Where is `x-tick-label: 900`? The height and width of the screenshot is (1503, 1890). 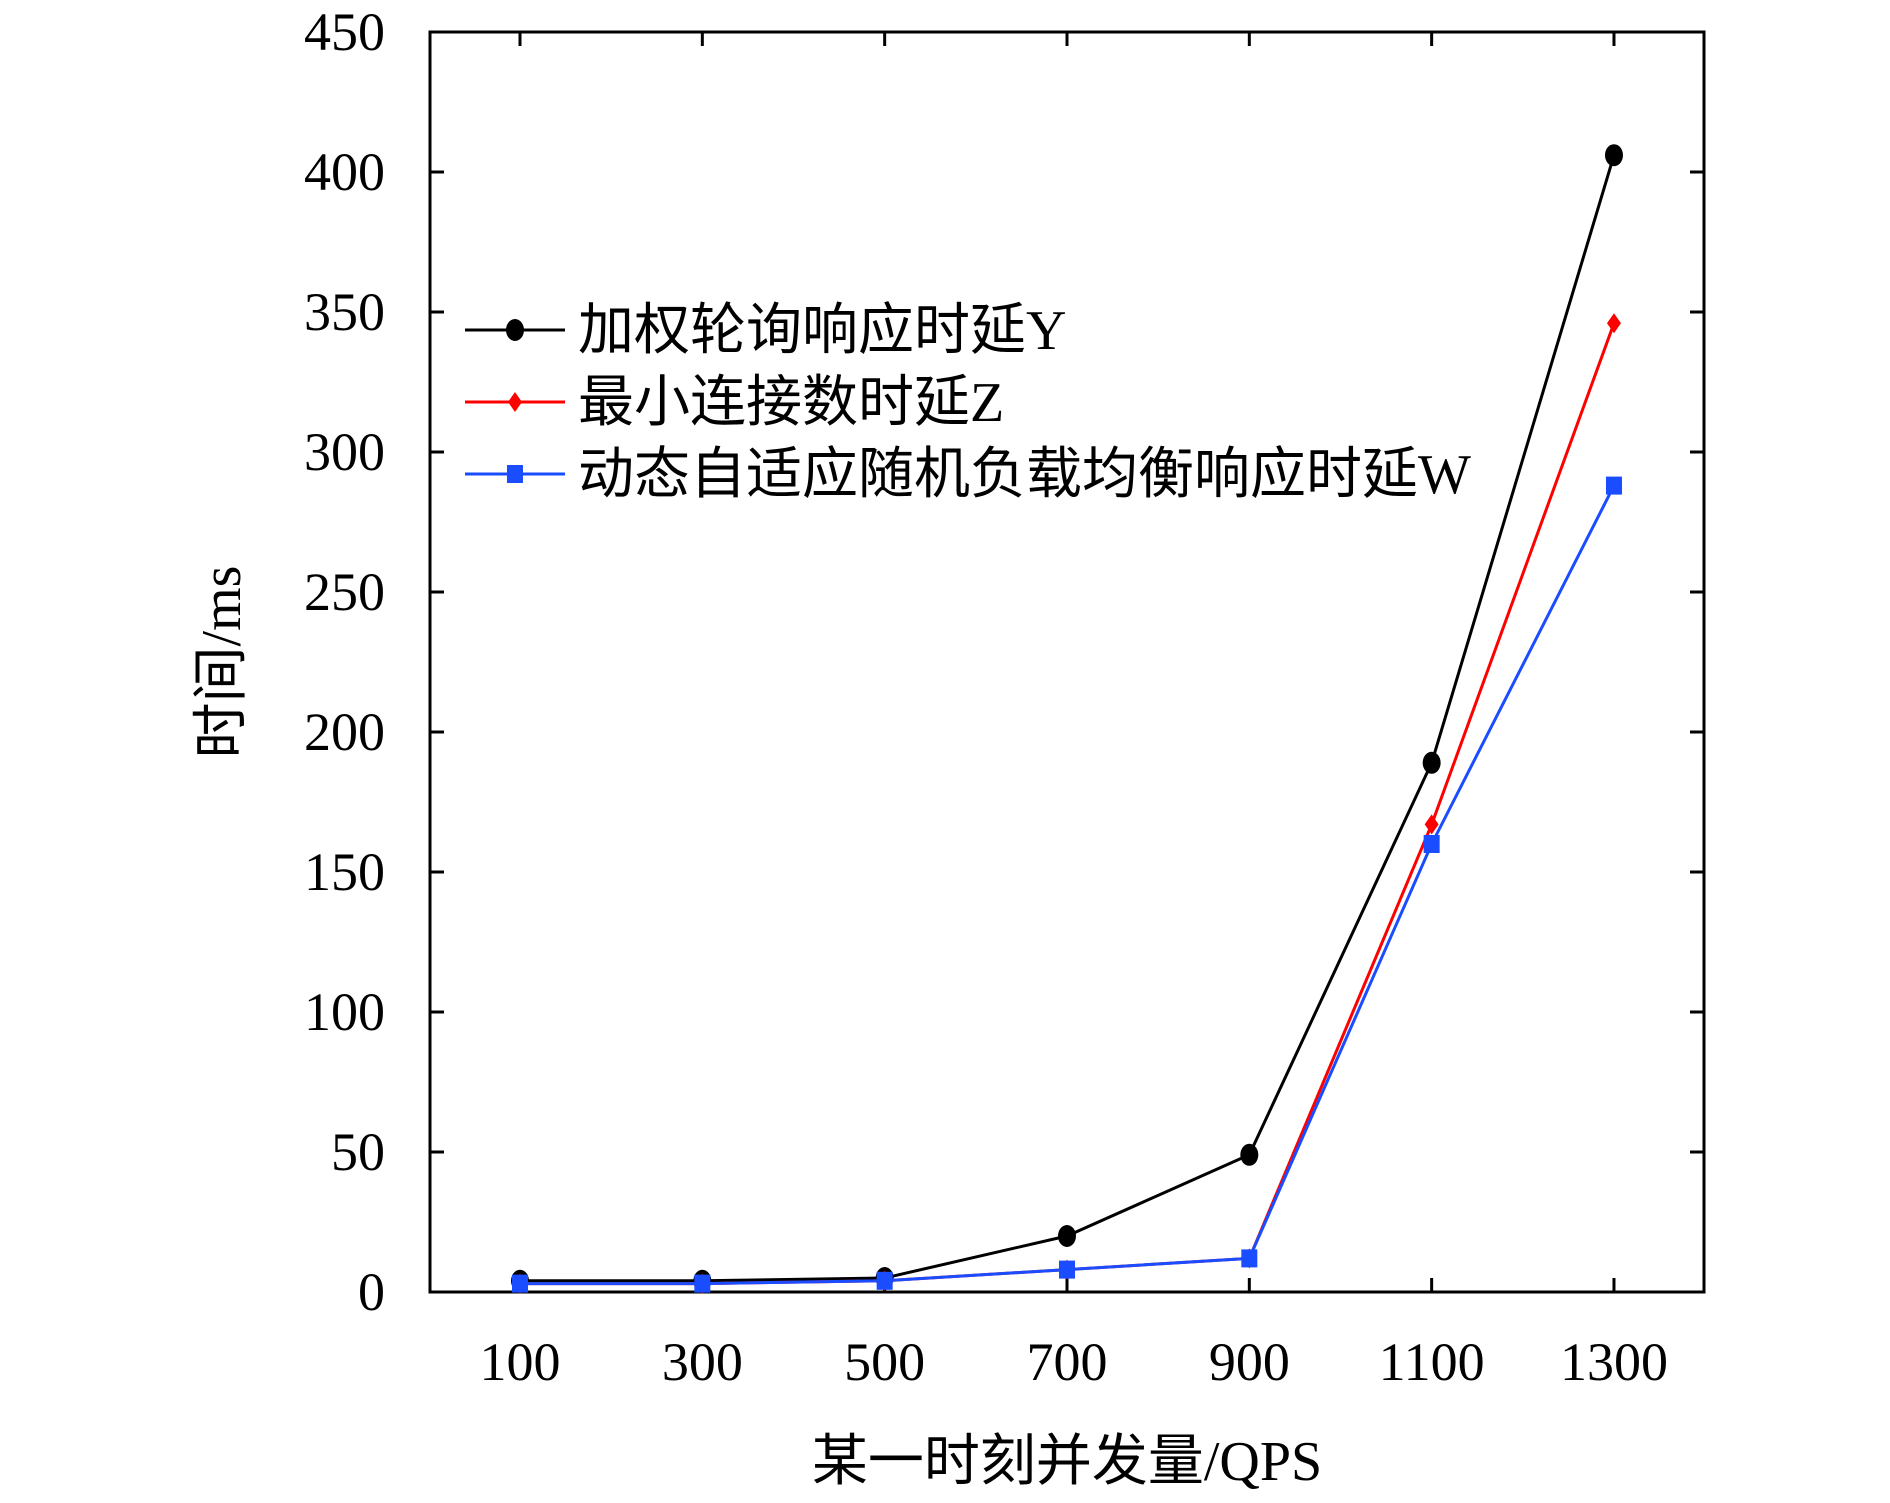 x-tick-label: 900 is located at coordinates (1249, 1362).